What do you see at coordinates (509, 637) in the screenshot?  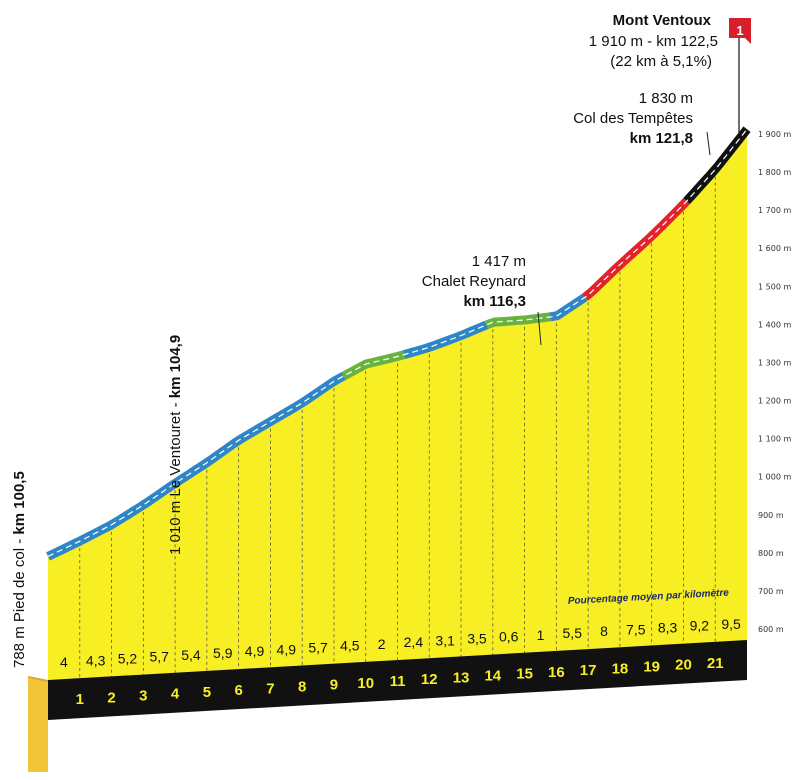 I see `gradient-label: 0,6` at bounding box center [509, 637].